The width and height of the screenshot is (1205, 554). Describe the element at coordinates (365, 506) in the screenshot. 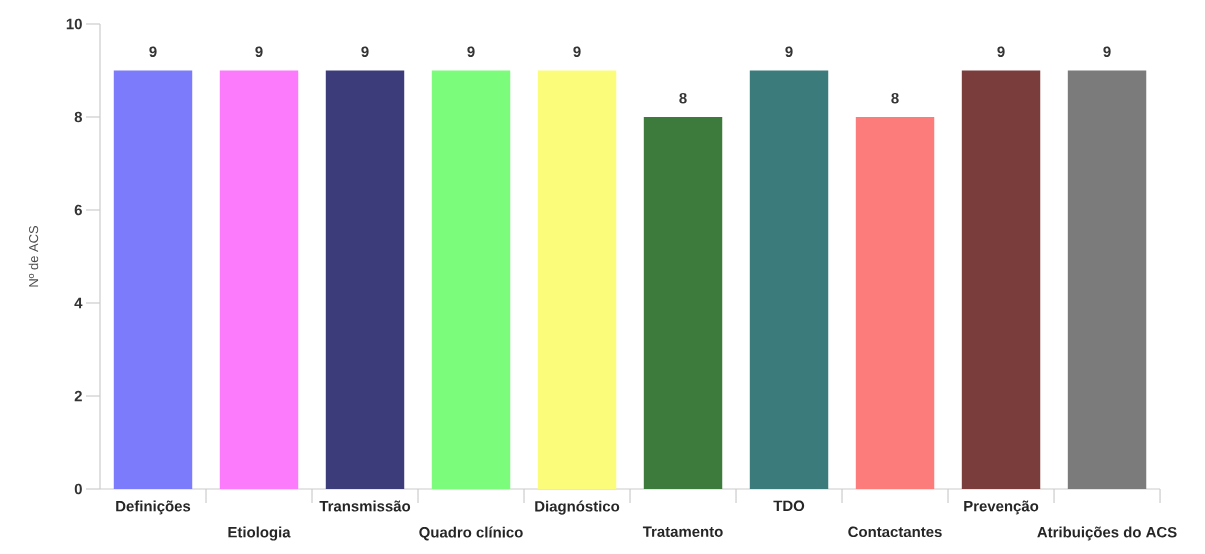

I see `x-tick-label: Transmissão` at that location.